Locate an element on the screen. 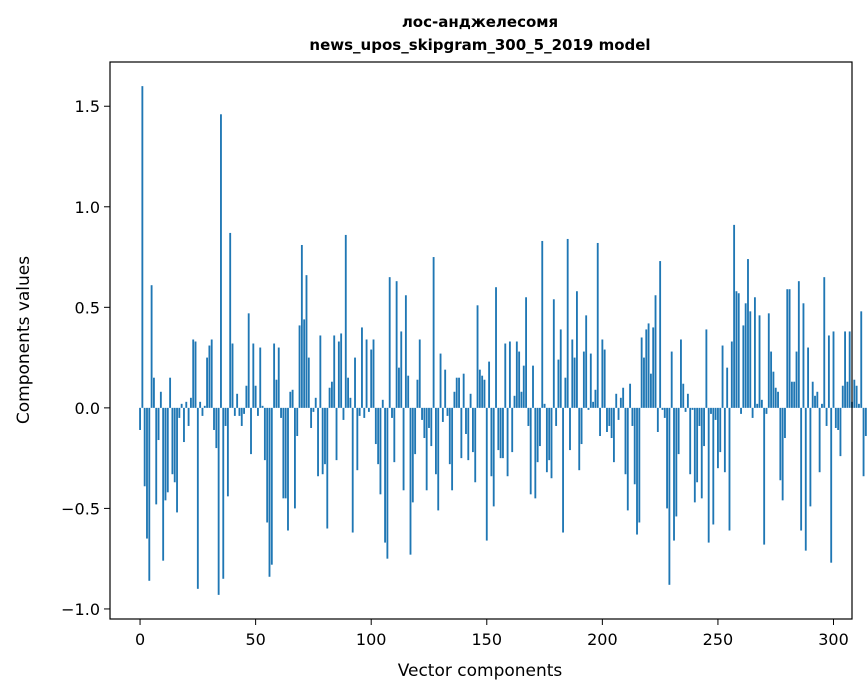 The image size is (867, 696). y-tick-label: 1.0 is located at coordinates (87, 207).